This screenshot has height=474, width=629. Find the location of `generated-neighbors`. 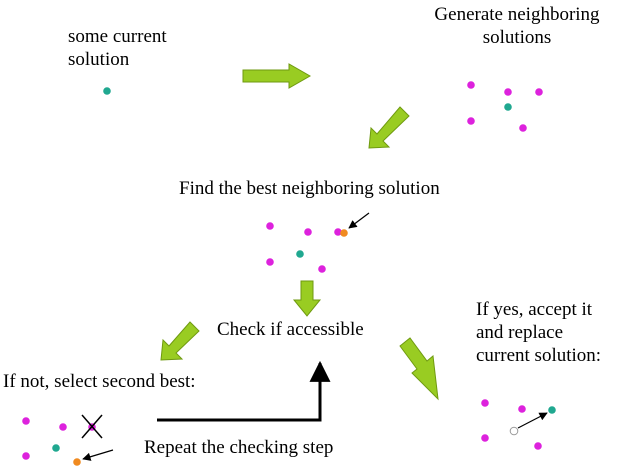

generated-neighbors is located at coordinates (505, 106).